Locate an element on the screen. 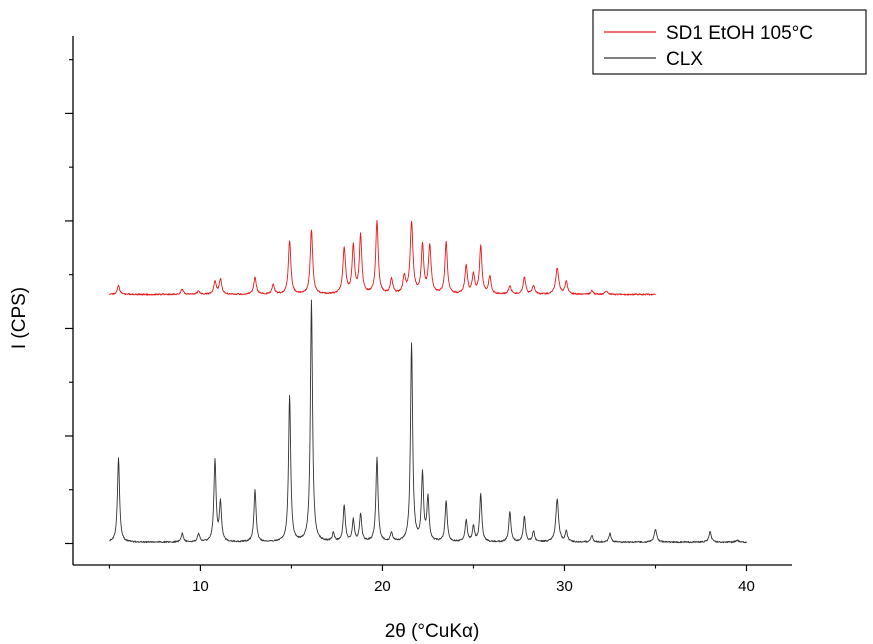 The width and height of the screenshot is (873, 644). series-line-sd1 is located at coordinates (382, 258).